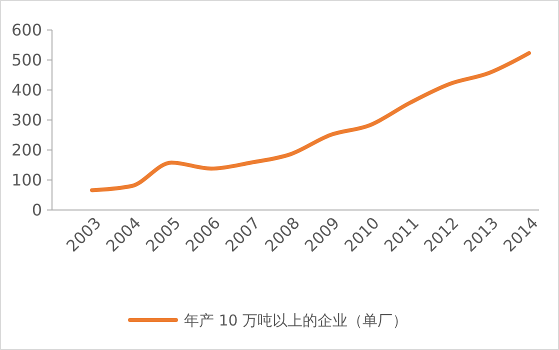 This screenshot has width=559, height=350. Describe the element at coordinates (296, 320) in the screenshot. I see `legend-label: 年产 10 万吨以上的企业（单厂）` at that location.